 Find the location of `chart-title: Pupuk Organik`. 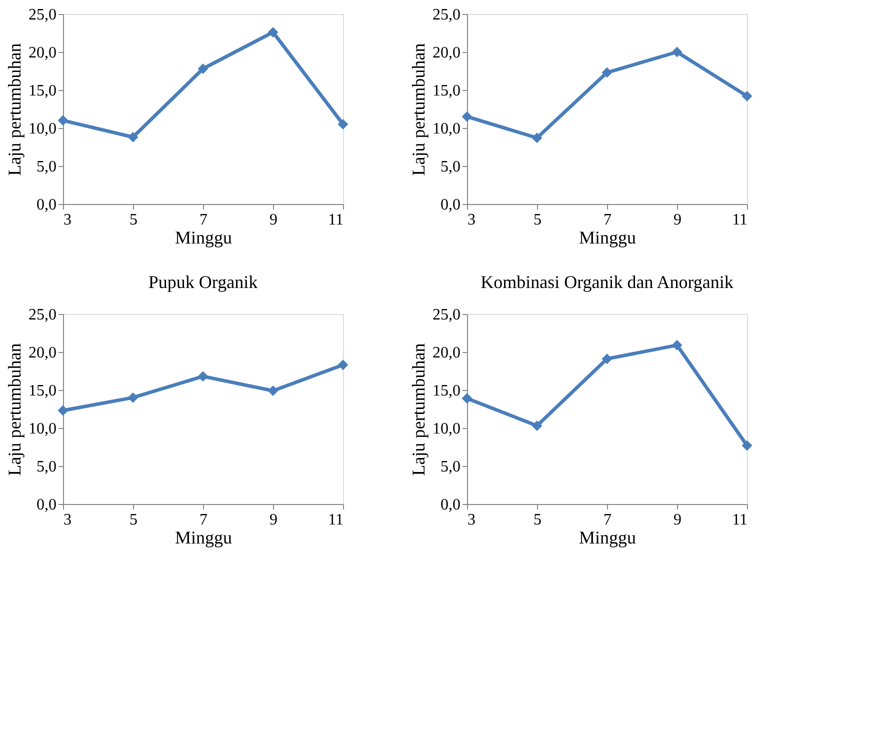

chart-title: Pupuk Organik is located at coordinates (203, 282).